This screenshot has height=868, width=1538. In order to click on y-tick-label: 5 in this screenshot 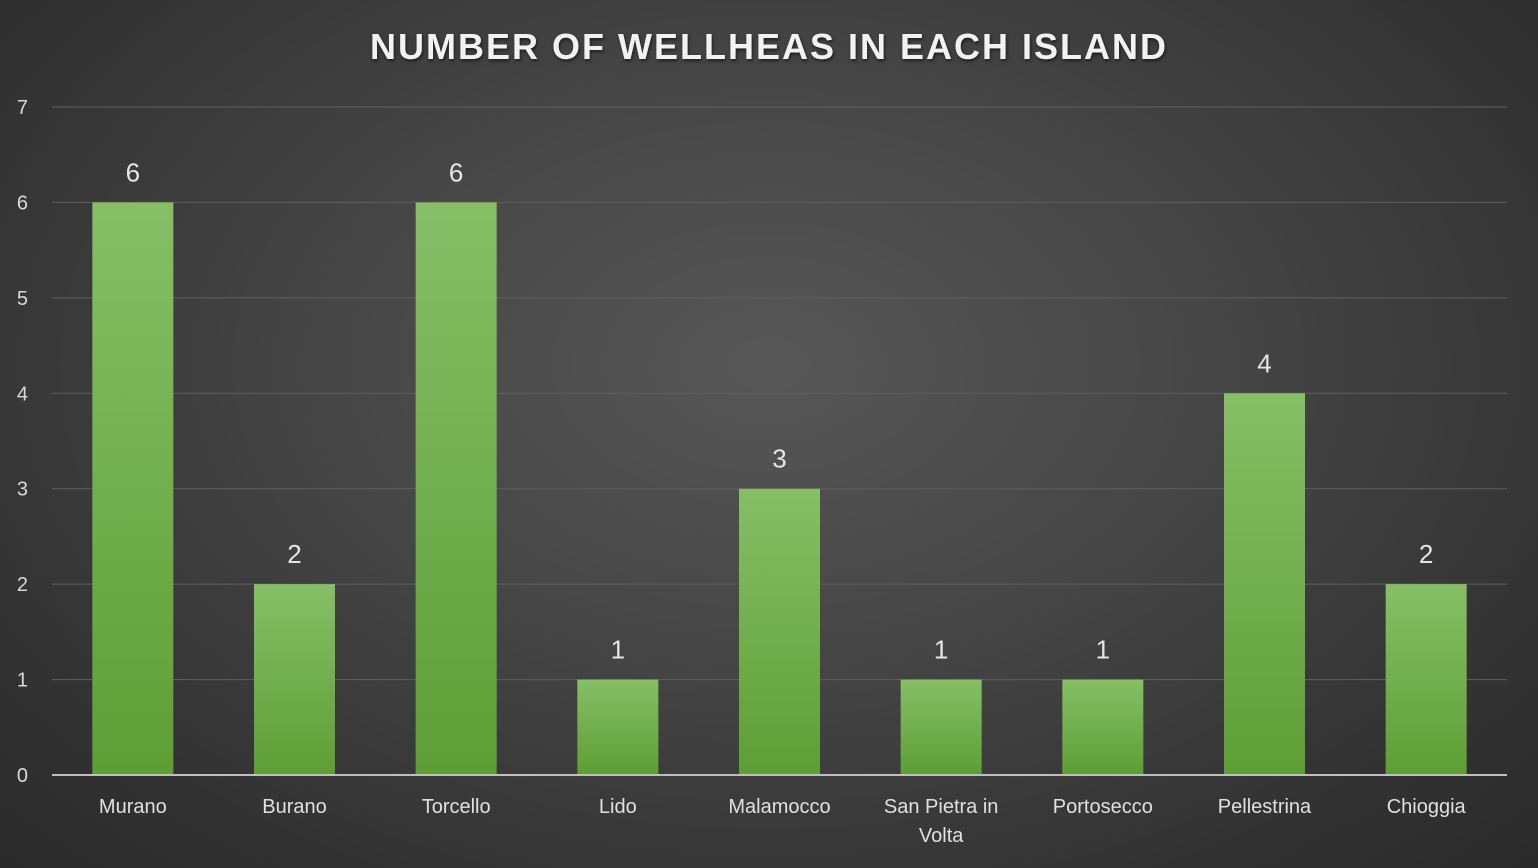, I will do `click(22, 299)`.